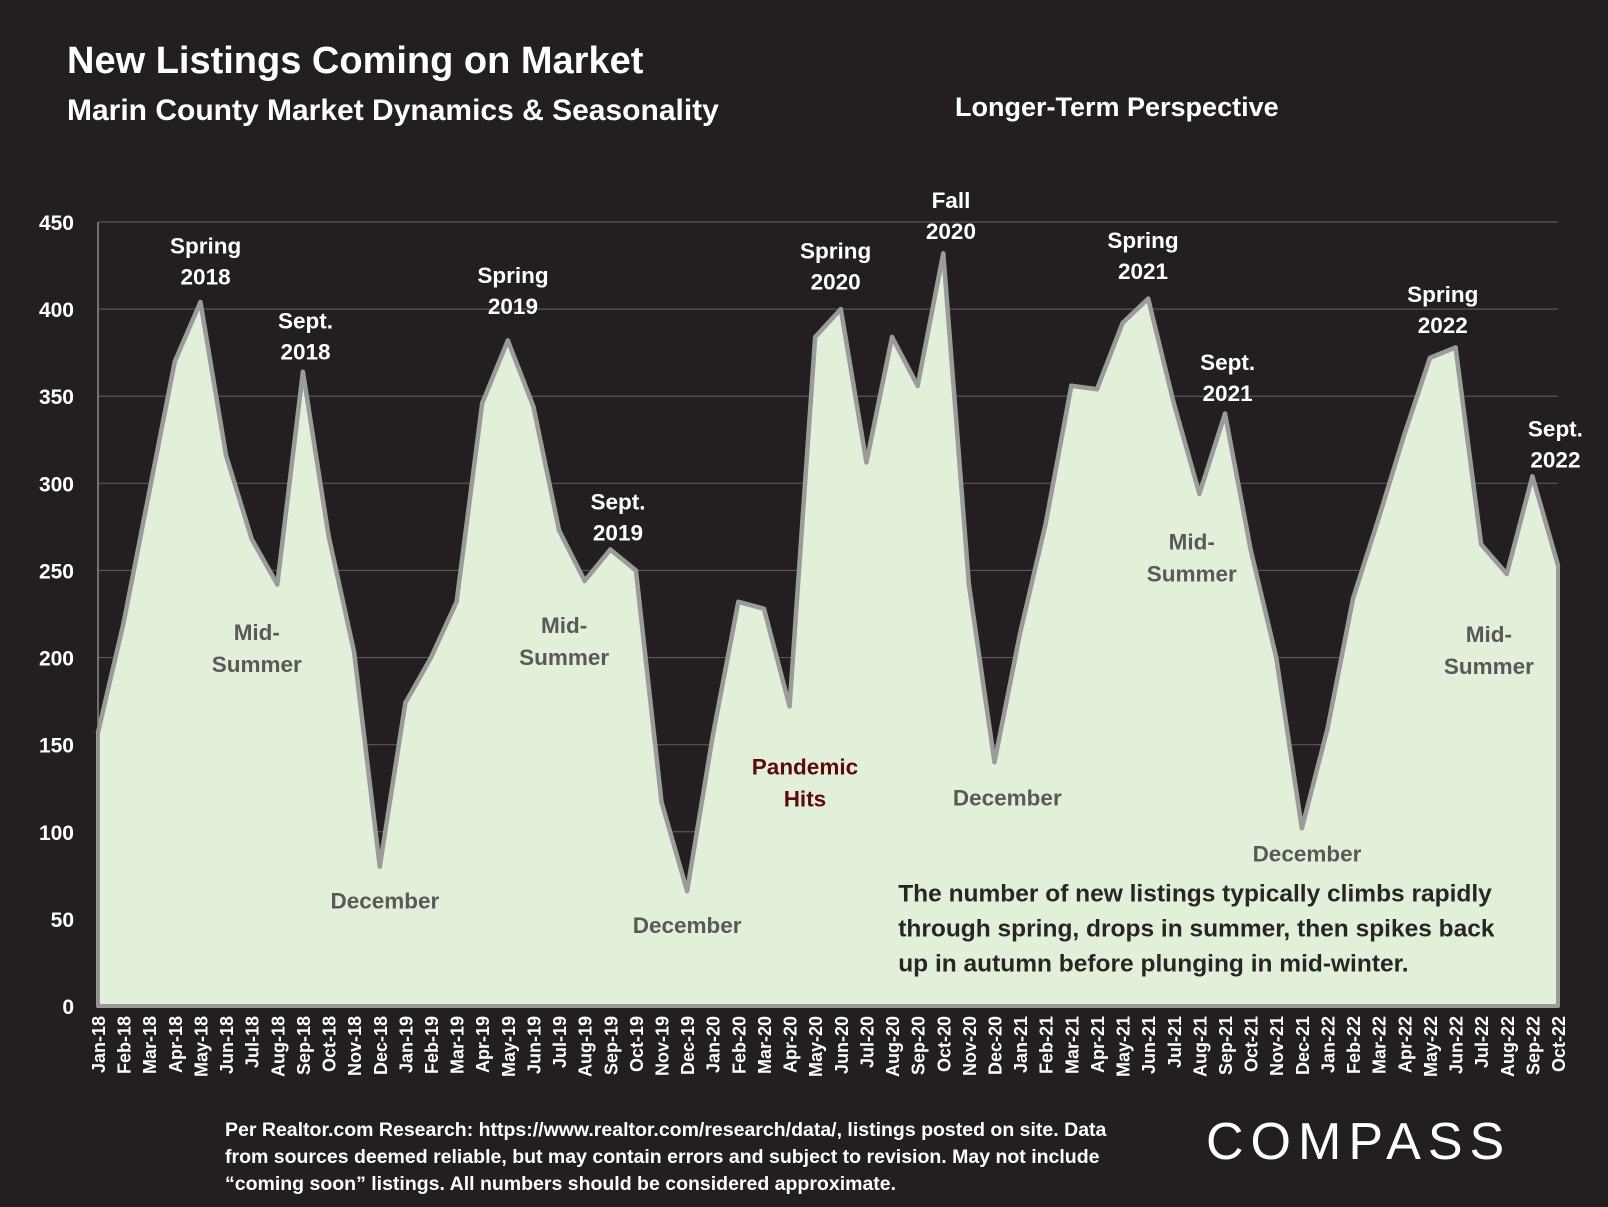 The width and height of the screenshot is (1608, 1207). I want to click on y-tick-label: 300, so click(56, 484).